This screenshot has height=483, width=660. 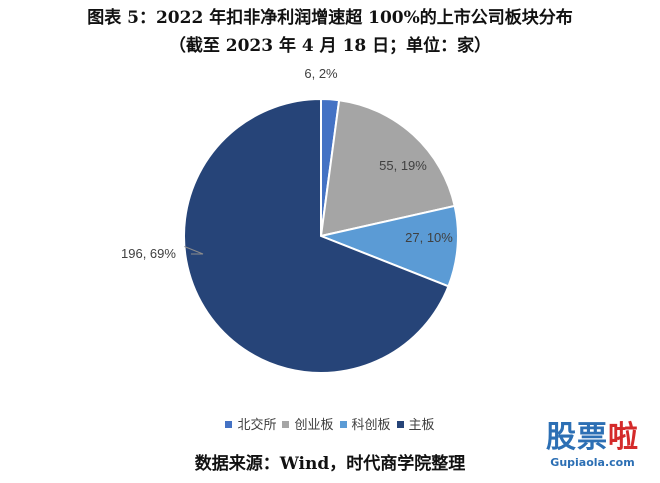 What do you see at coordinates (148, 253) in the screenshot?
I see `slice-label: 196, 69%` at bounding box center [148, 253].